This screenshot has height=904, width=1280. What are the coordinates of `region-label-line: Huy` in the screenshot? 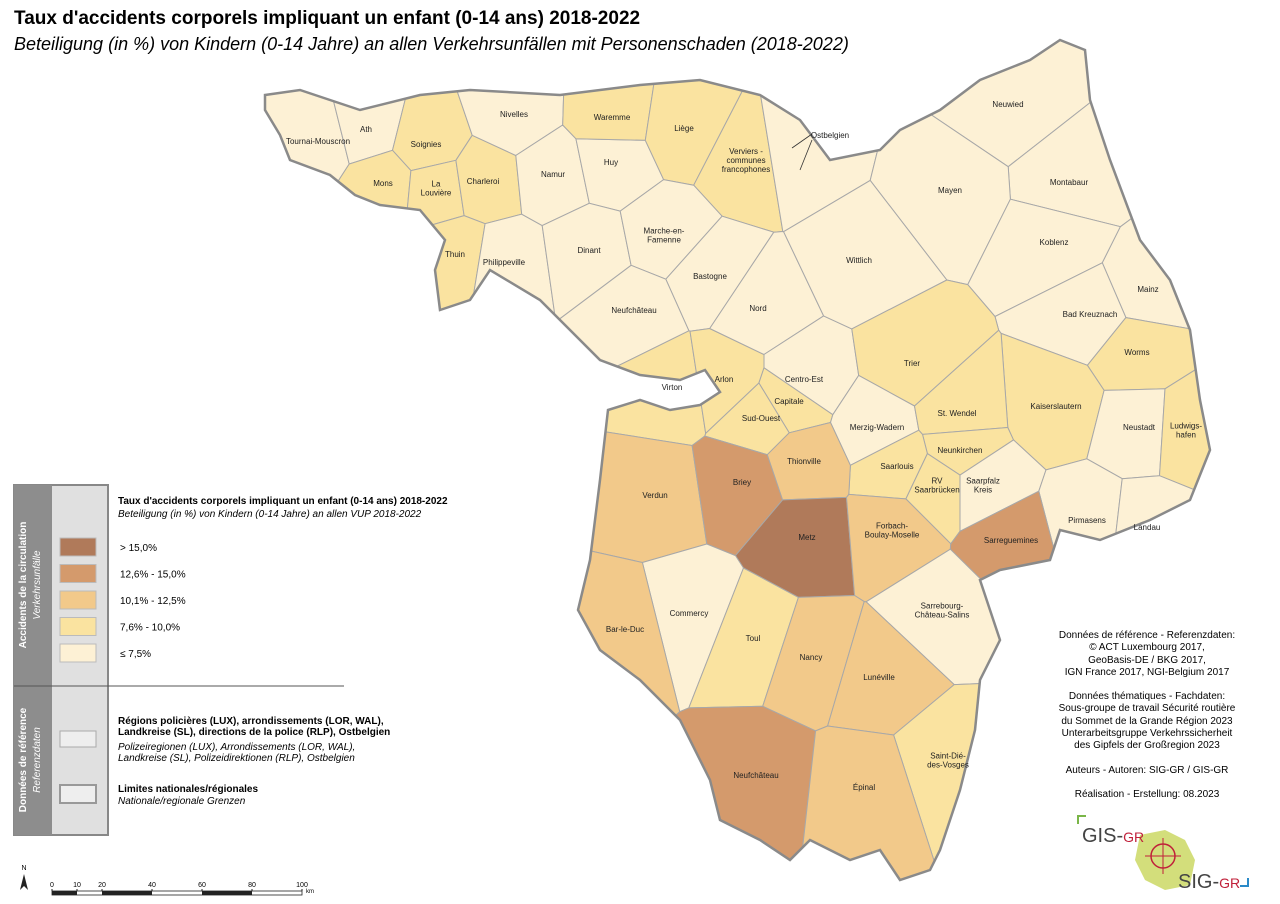 It's located at (611, 162).